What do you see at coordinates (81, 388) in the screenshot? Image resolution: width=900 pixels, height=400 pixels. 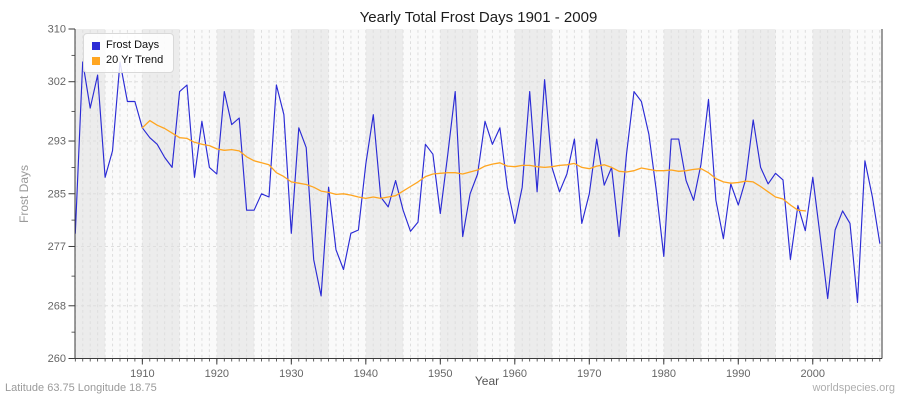 I see `footer-coordinates: Latitude 63.75 Longitude 18.75` at bounding box center [81, 388].